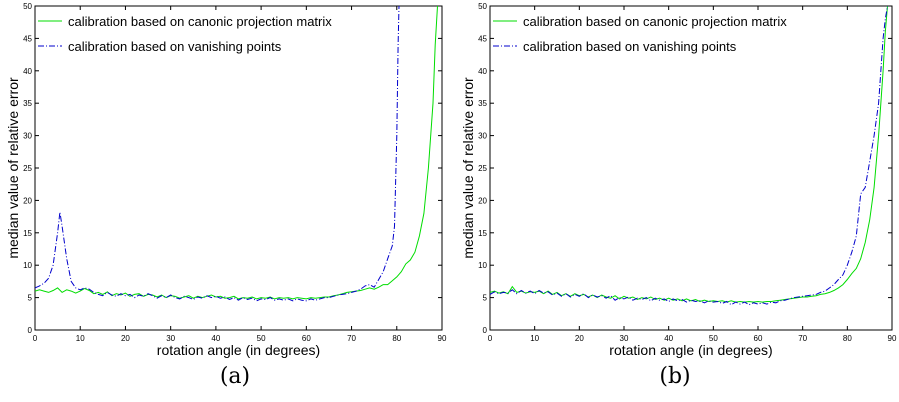  Describe the element at coordinates (235, 376) in the screenshot. I see `caption-a: (a)` at that location.